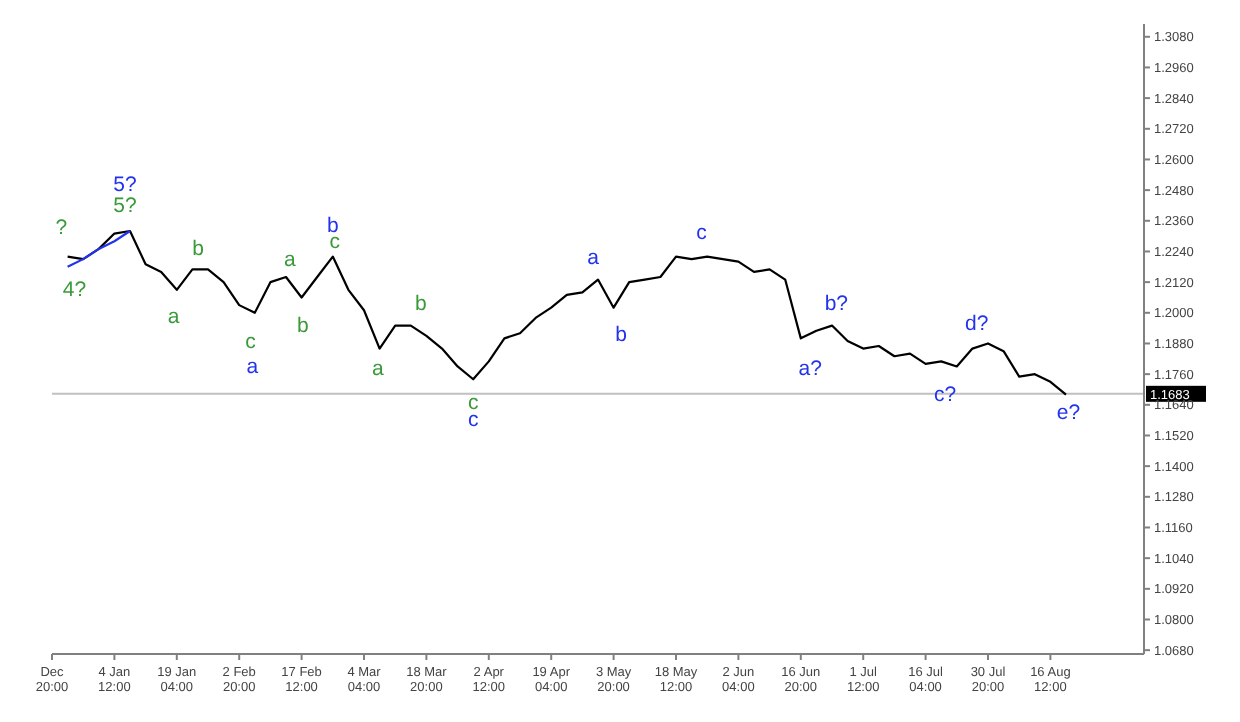 This screenshot has width=1240, height=722. I want to click on annotation: b?, so click(836, 304).